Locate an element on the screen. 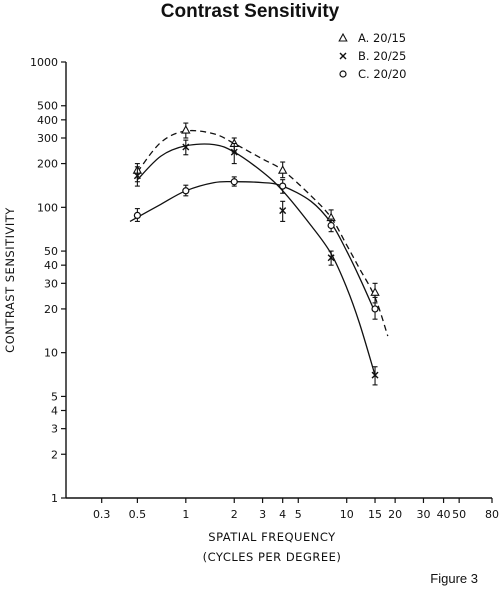 The image size is (500, 597). legend-label-3: C. 20/20 is located at coordinates (382, 74).